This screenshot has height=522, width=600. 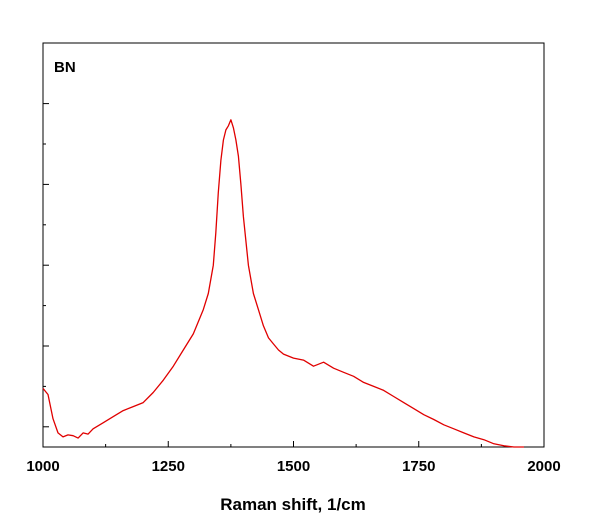 I want to click on x-tick-label: 1500, so click(x=293, y=466).